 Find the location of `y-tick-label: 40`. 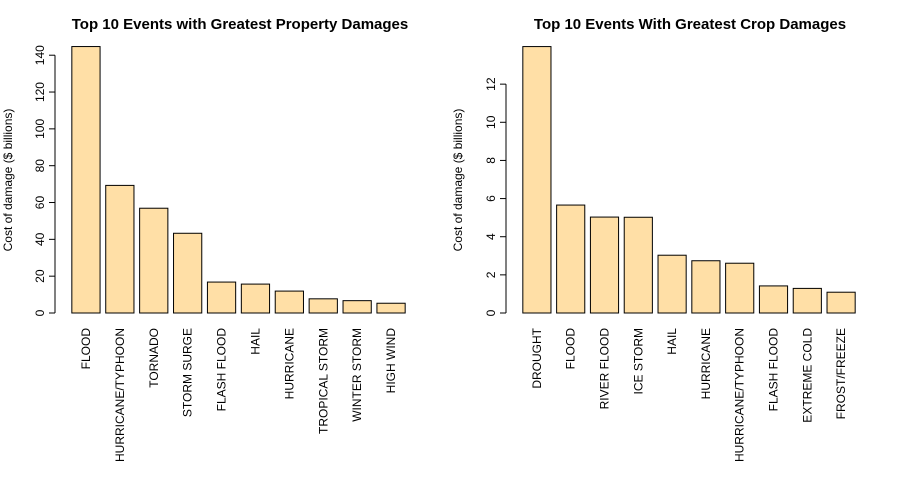

y-tick-label: 40 is located at coordinates (40, 239).